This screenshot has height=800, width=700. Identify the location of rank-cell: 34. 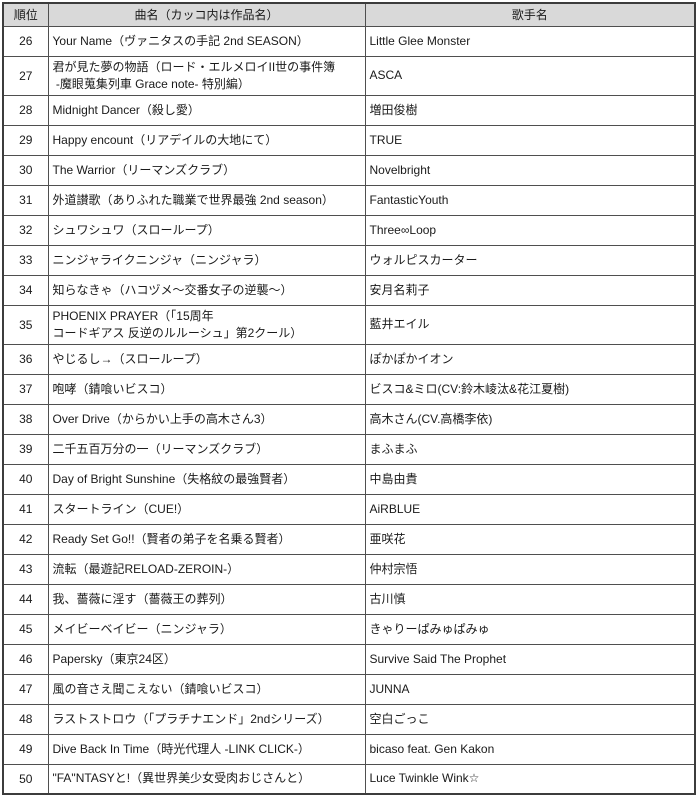
(25, 290).